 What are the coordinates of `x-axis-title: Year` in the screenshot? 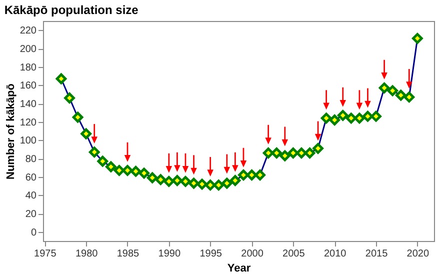 It's located at (239, 268).